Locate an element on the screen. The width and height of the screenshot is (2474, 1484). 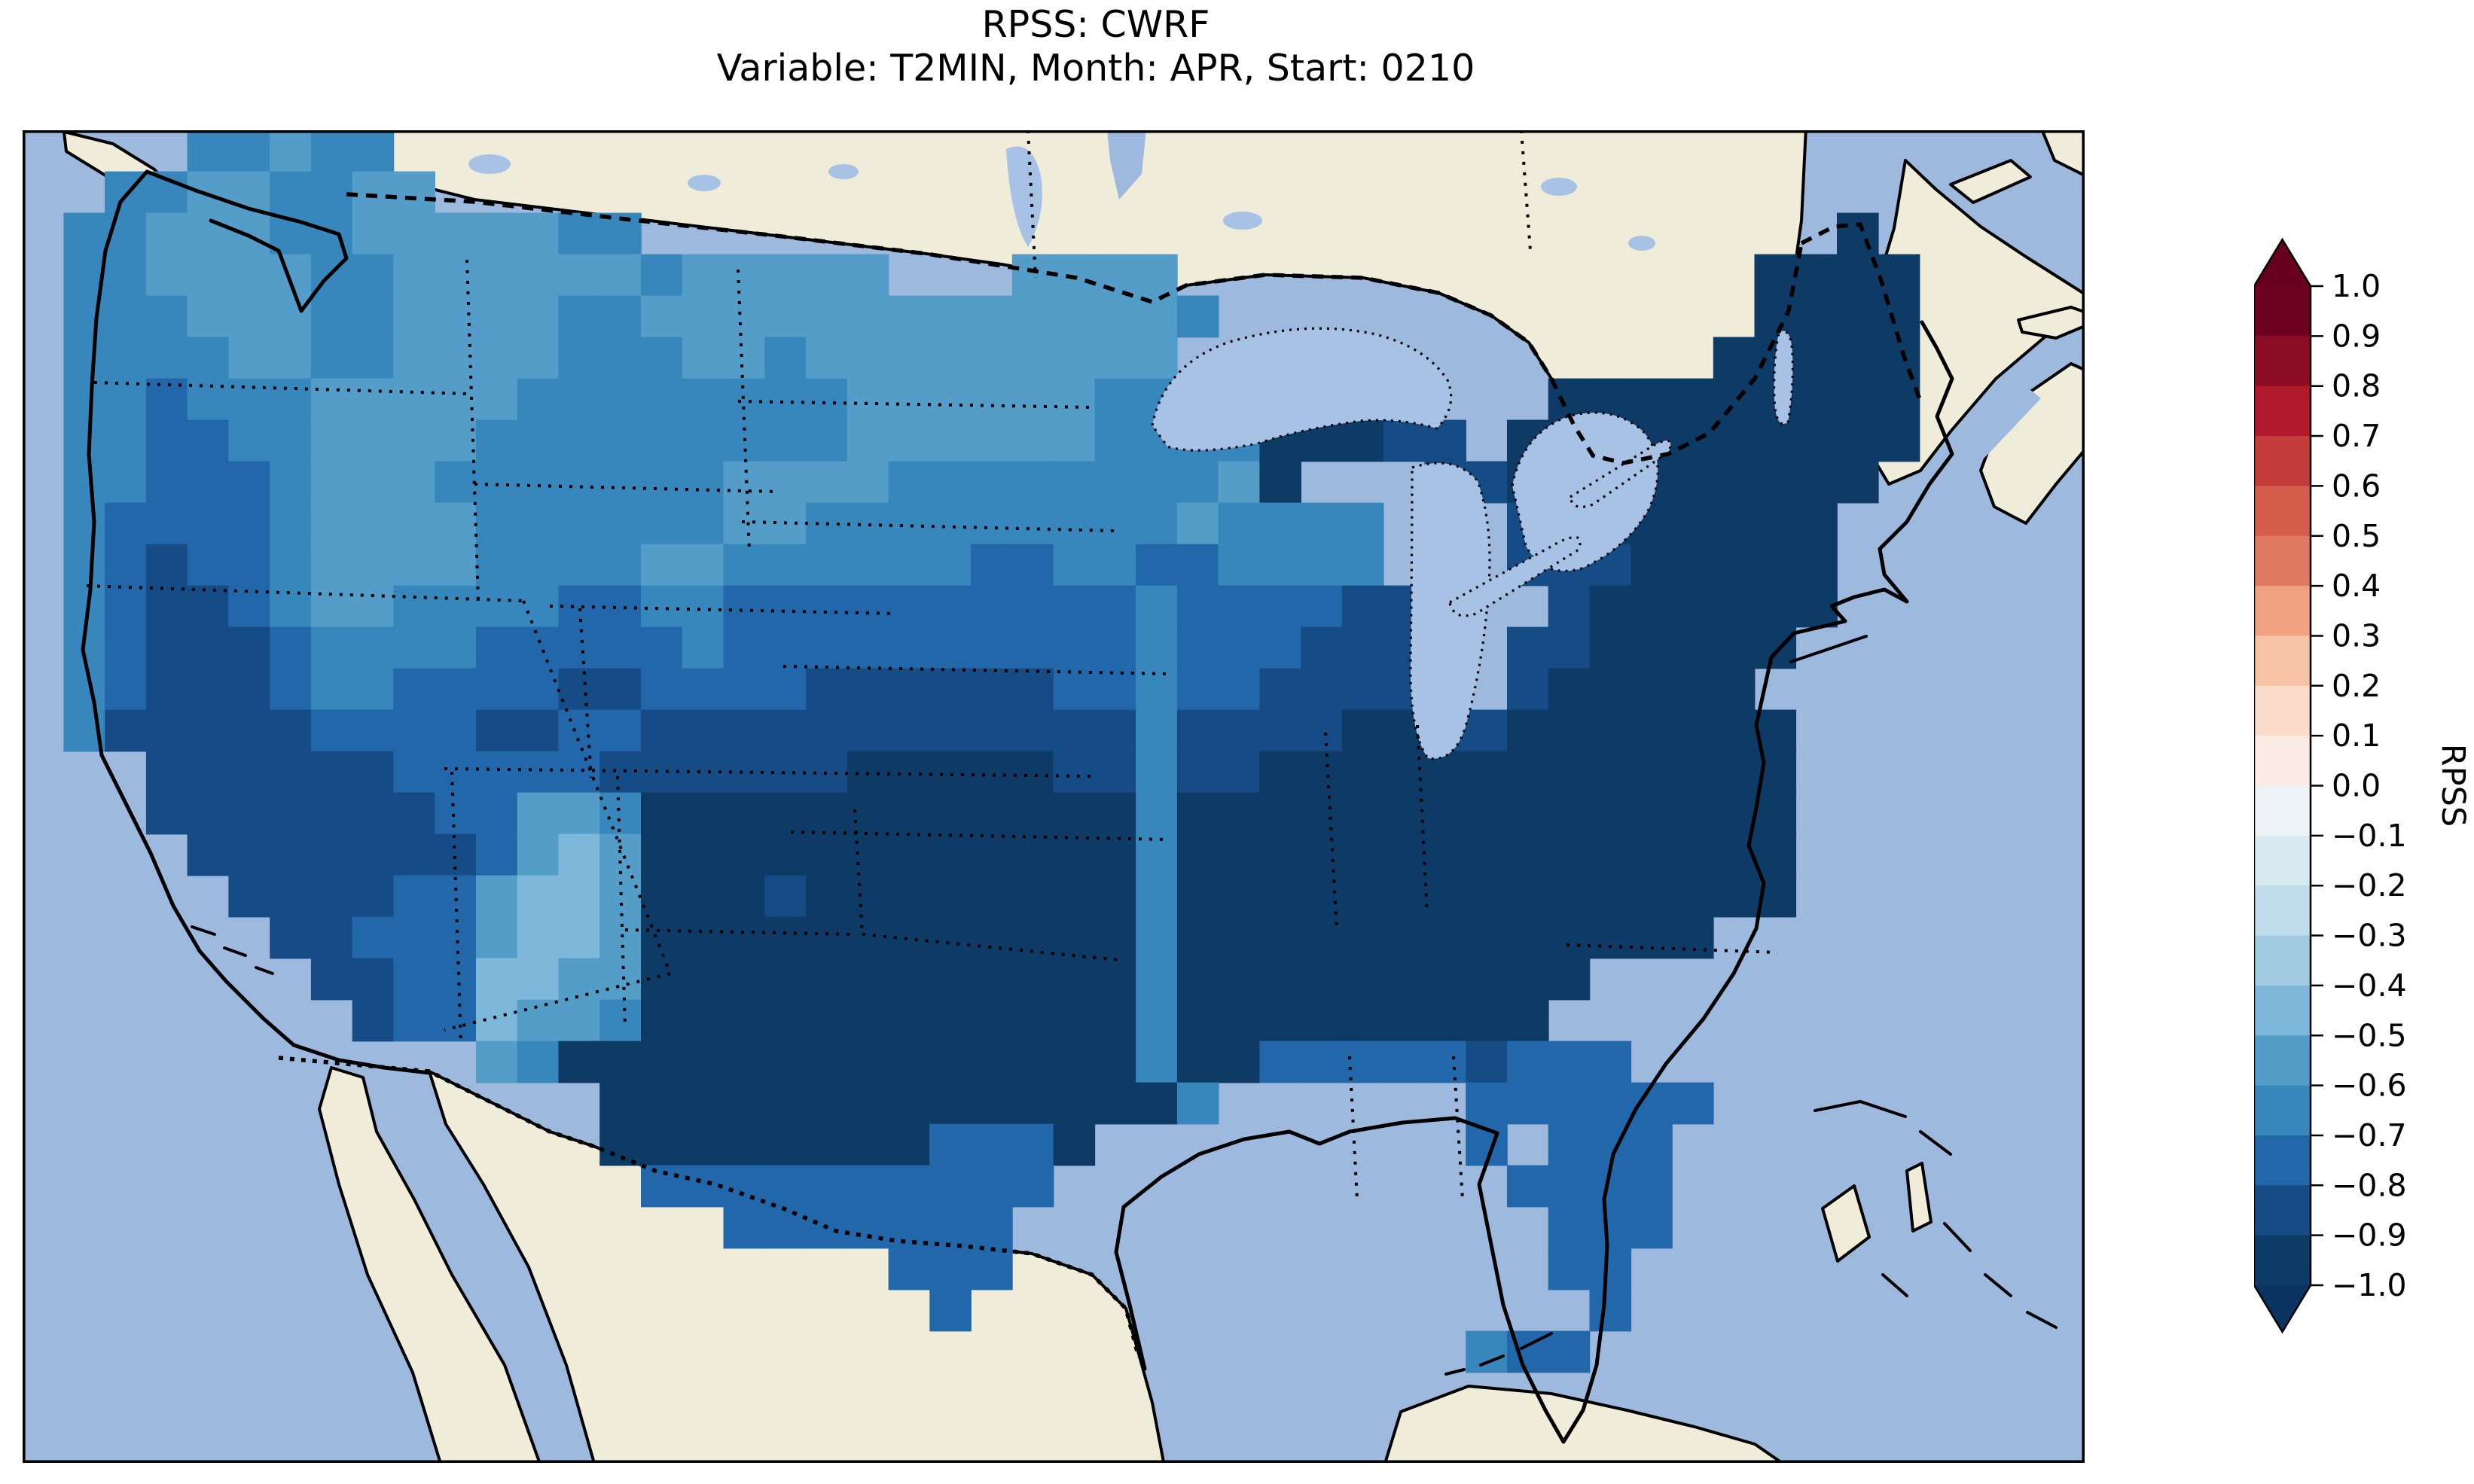
state-border-four-corners is located at coordinates (768, 772).